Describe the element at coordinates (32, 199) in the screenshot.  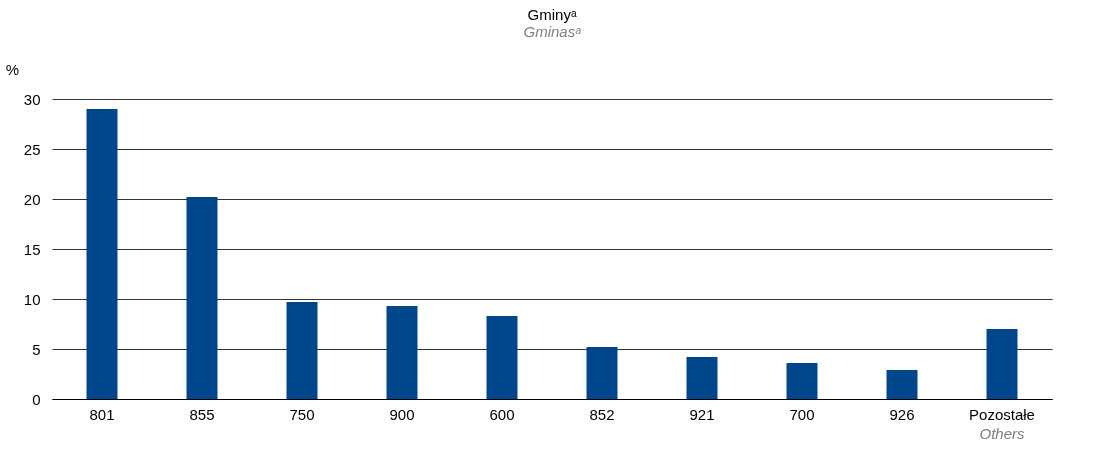
I see `y-tick-label: 20` at that location.